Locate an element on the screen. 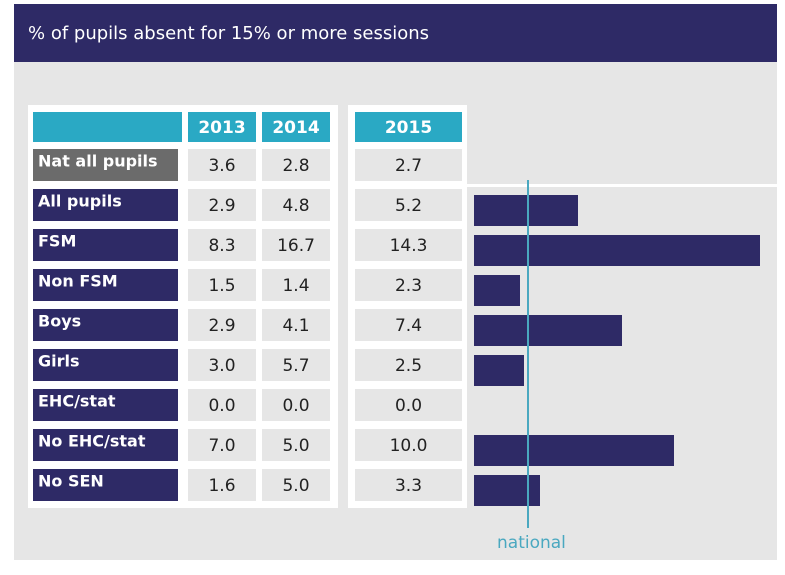 Image resolution: width=785 pixels, height=575 pixels. value: 3.0 is located at coordinates (221, 366).